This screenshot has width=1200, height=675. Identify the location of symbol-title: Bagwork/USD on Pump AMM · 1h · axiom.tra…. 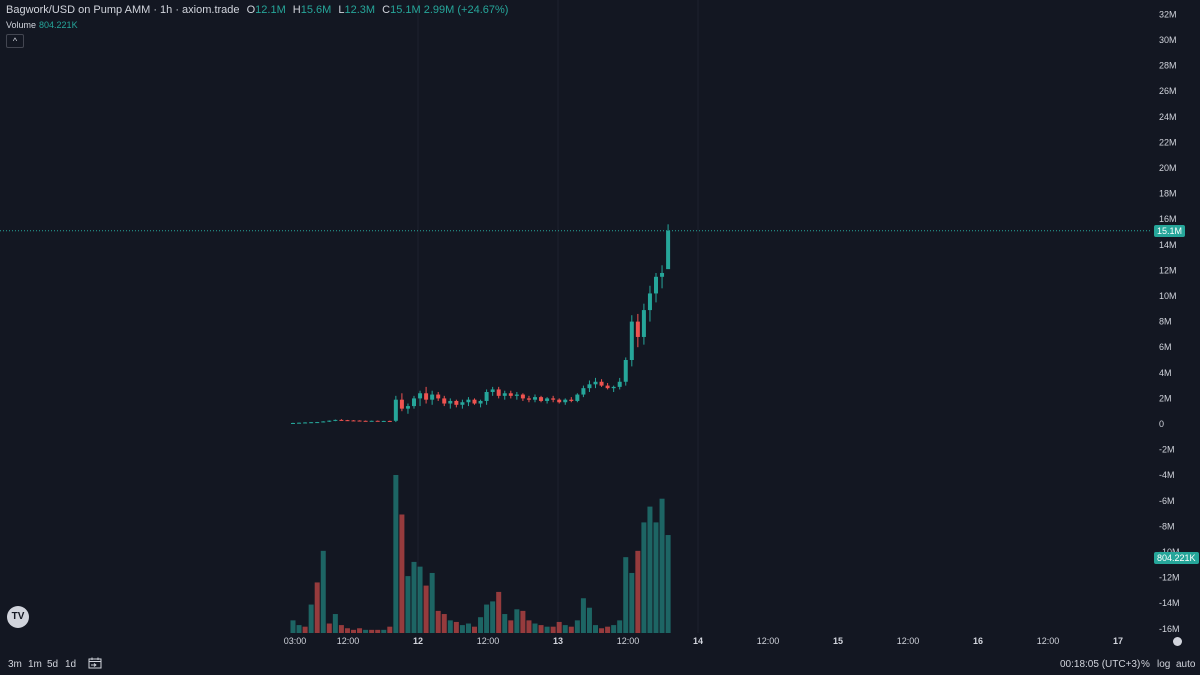
(123, 10).